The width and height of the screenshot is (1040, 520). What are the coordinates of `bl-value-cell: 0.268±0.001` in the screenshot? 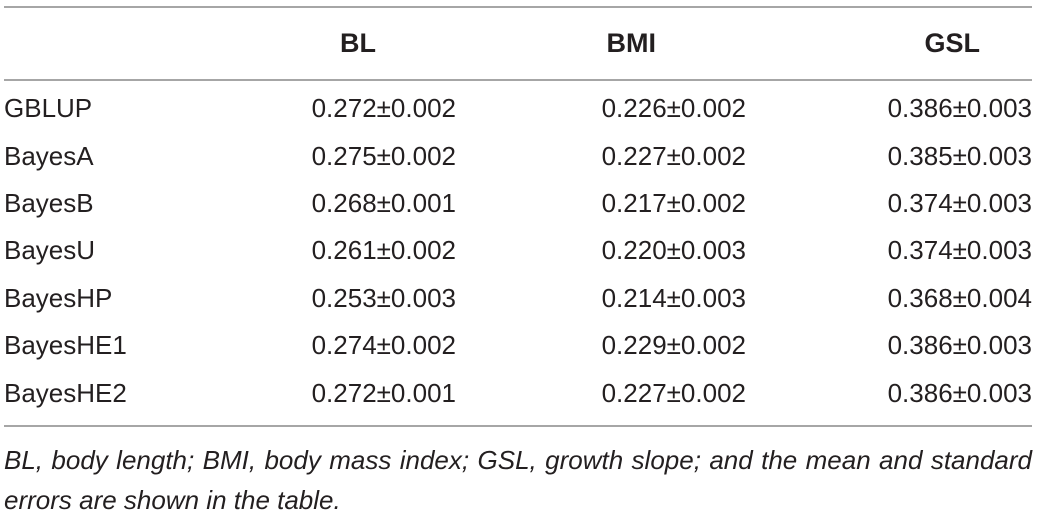 It's located at (383, 202).